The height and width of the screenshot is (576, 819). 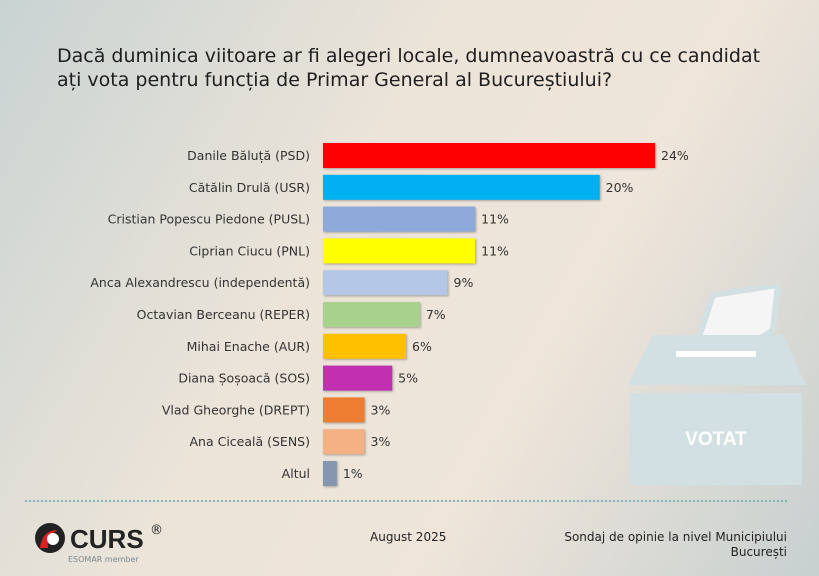 What do you see at coordinates (422, 346) in the screenshot?
I see `data-label: 6%` at bounding box center [422, 346].